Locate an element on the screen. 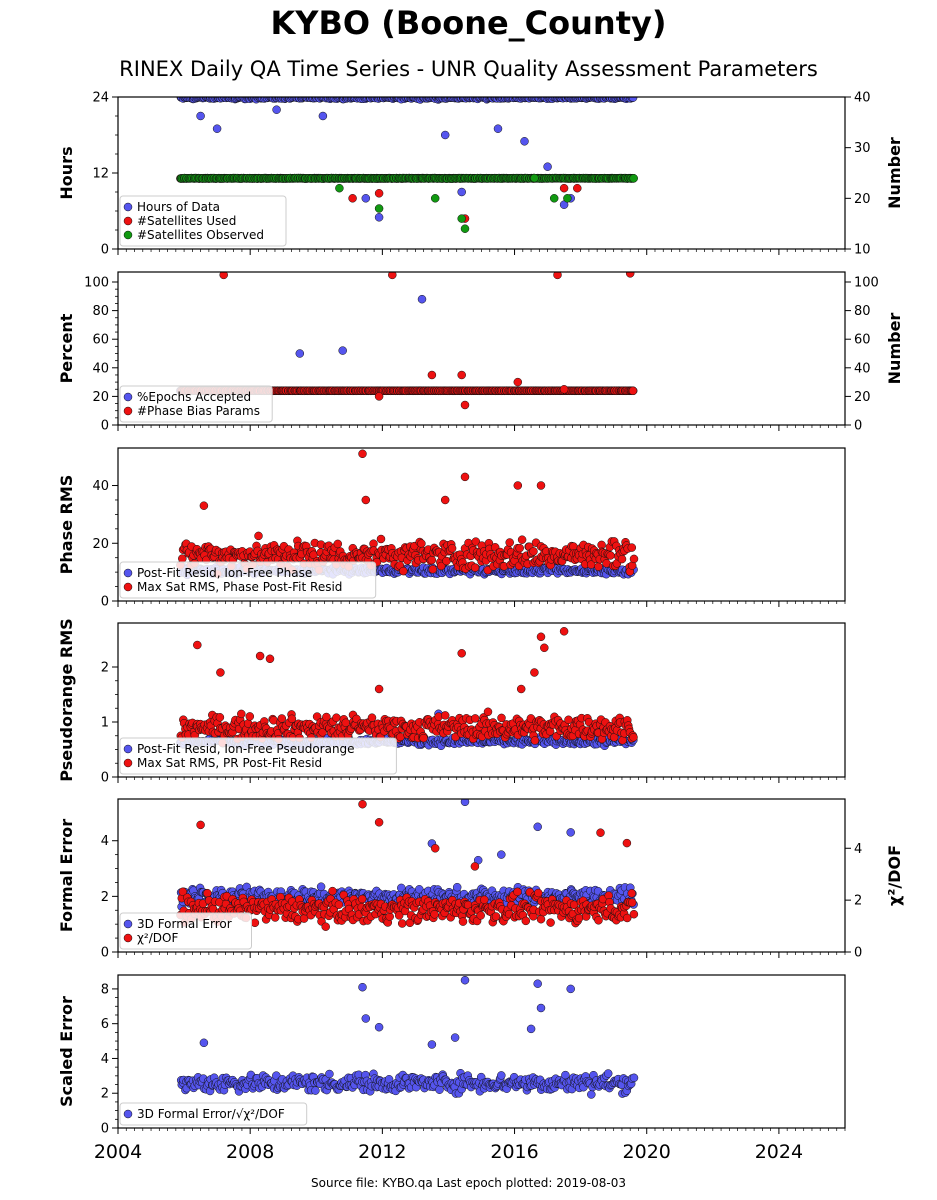 This screenshot has height=1200, width=937. y-tick-label: 20 is located at coordinates (100, 544).